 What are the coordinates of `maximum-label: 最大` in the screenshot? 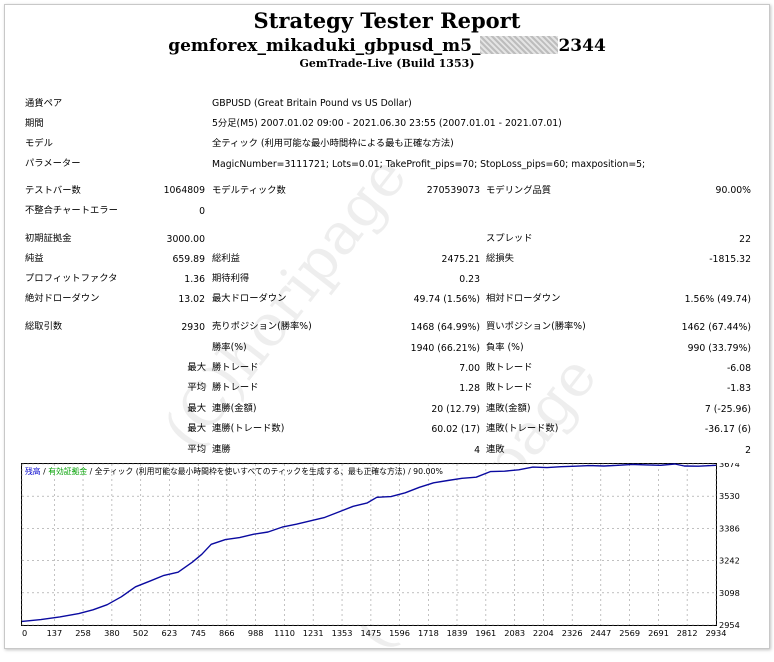 It's located at (196, 408).